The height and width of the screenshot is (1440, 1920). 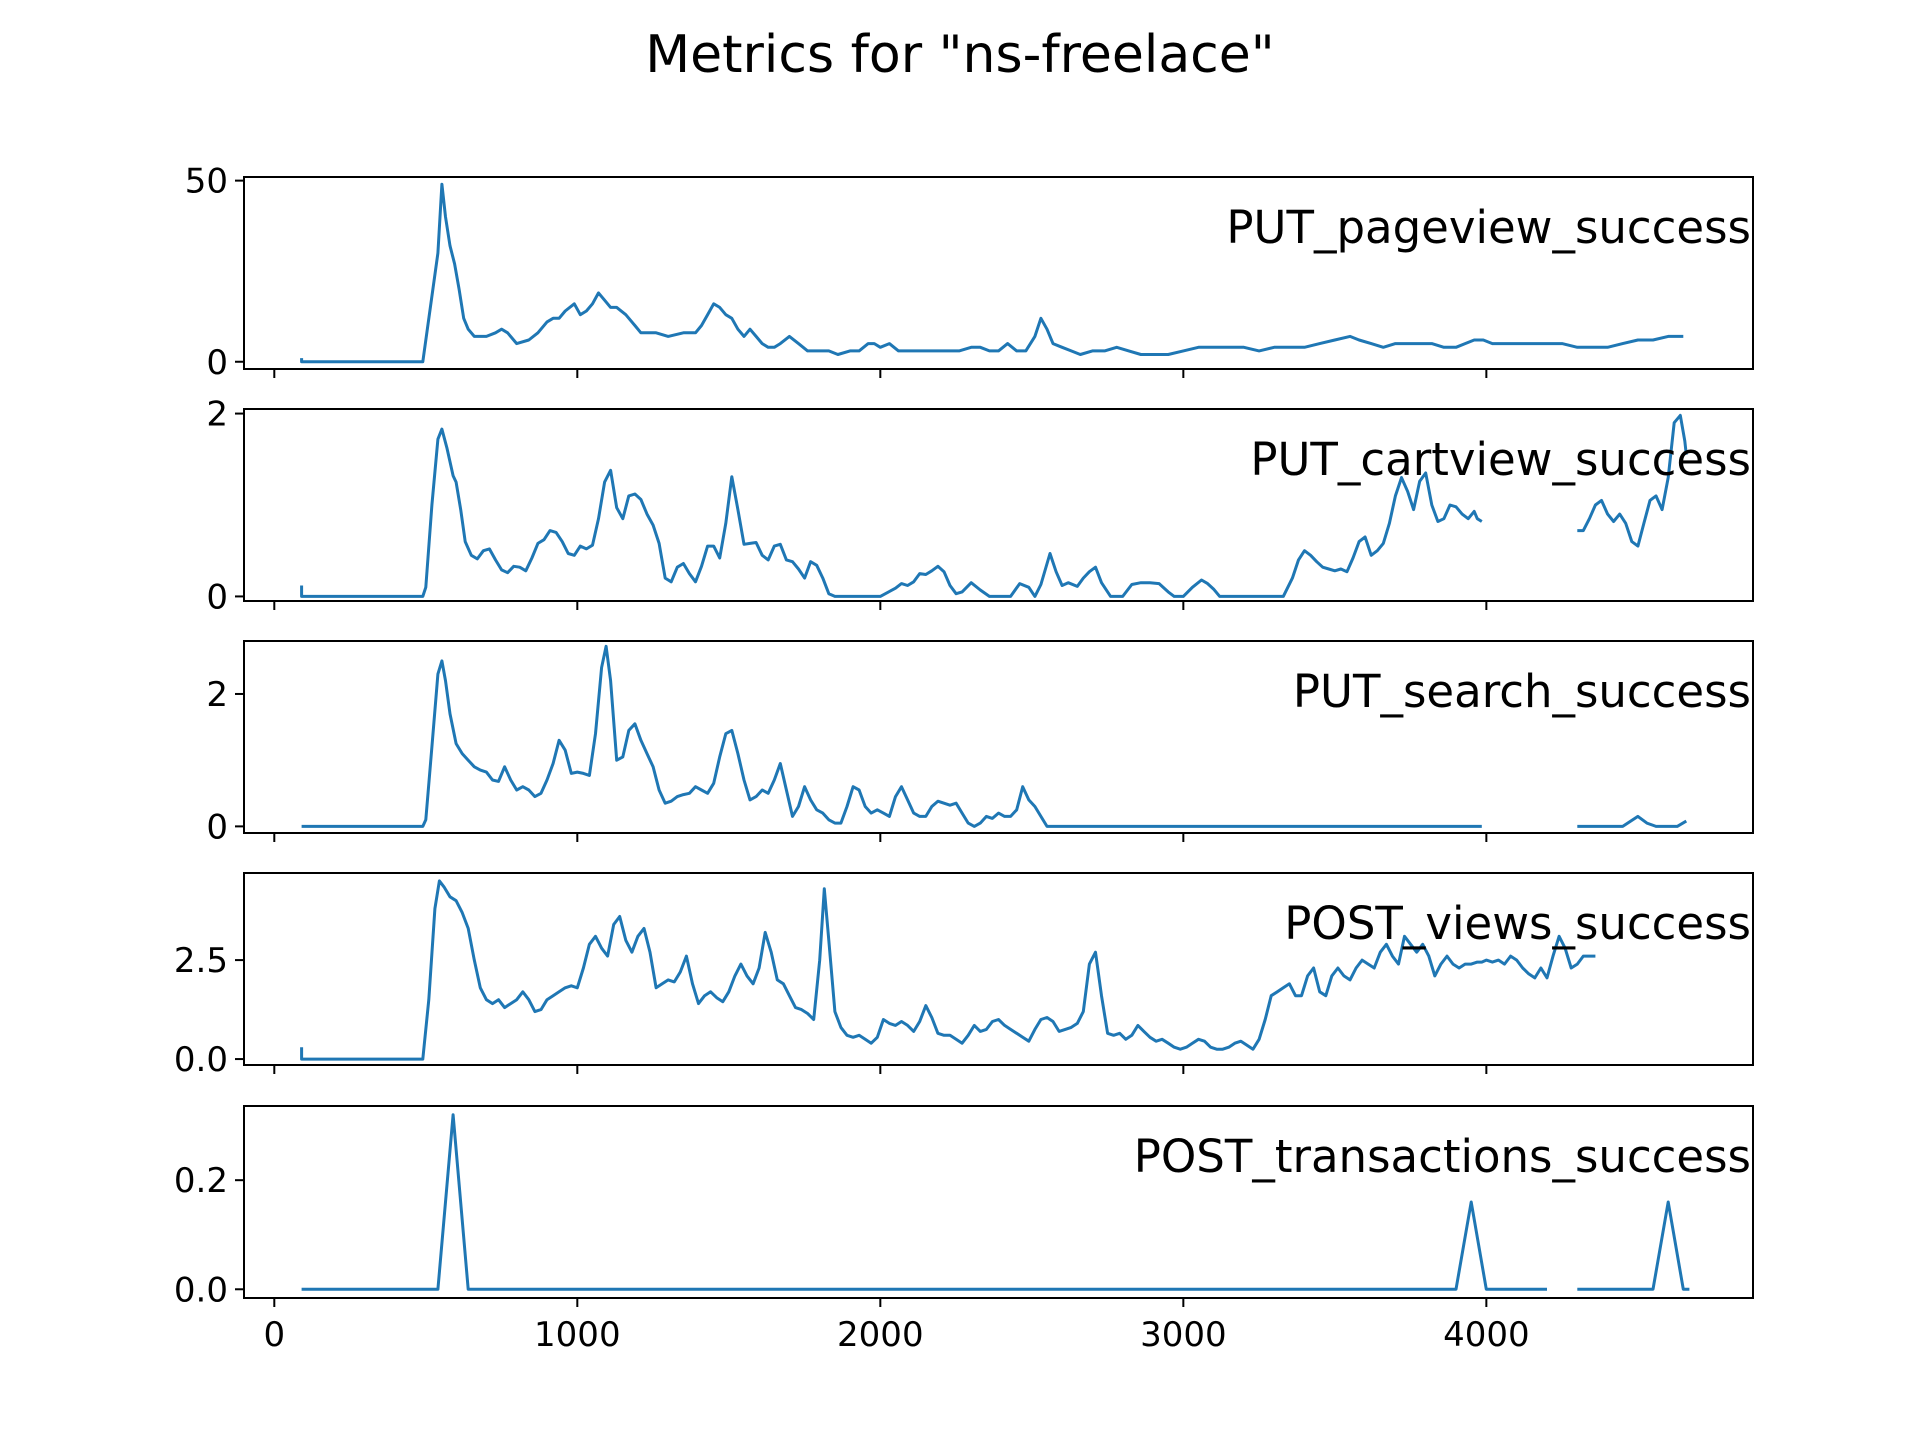 I want to click on series-label: POST_views_success, so click(x=1517, y=923).